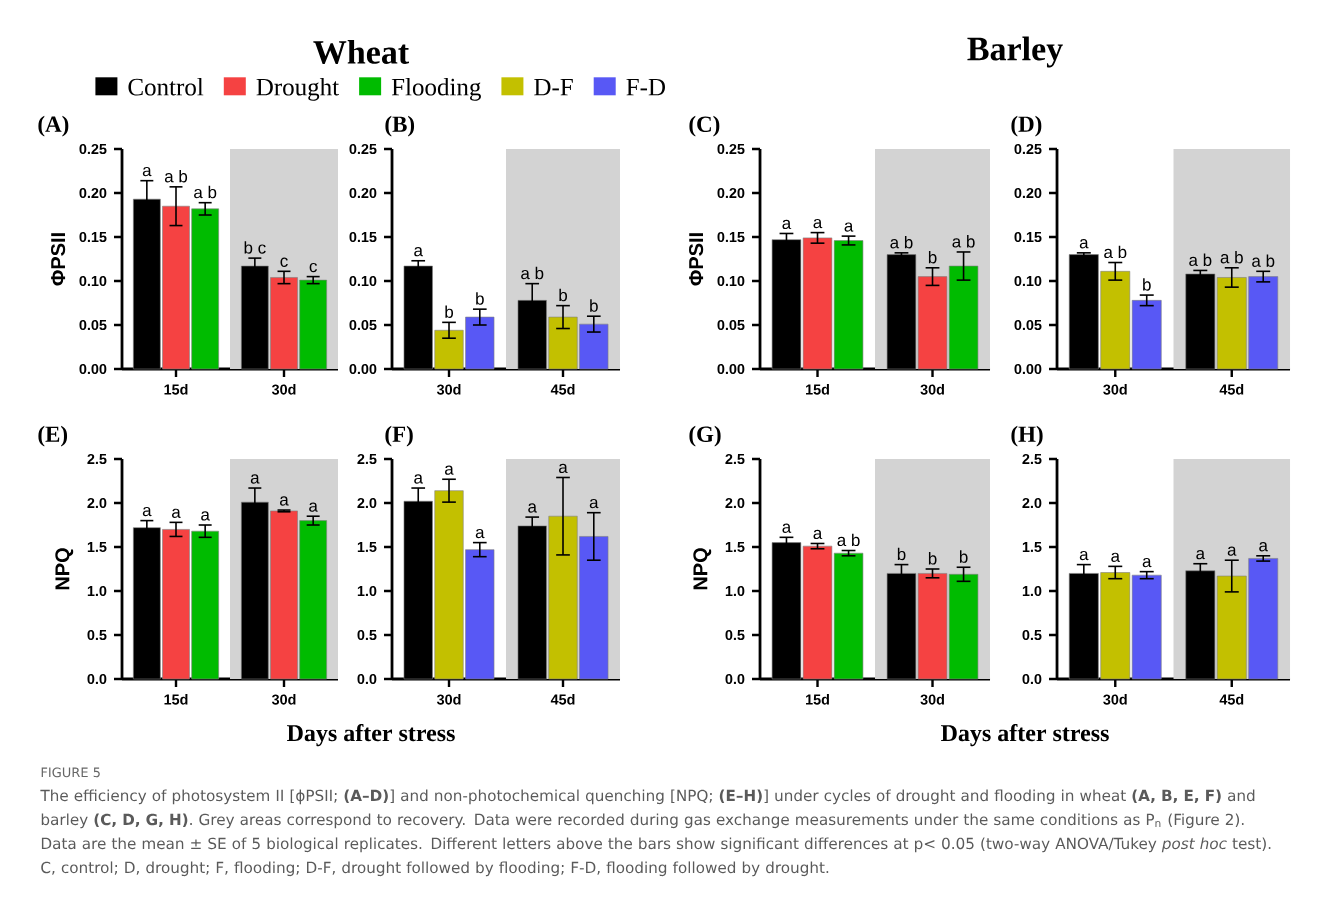 The image size is (1325, 910). I want to click on caption: FIGURE 5, so click(70, 772).